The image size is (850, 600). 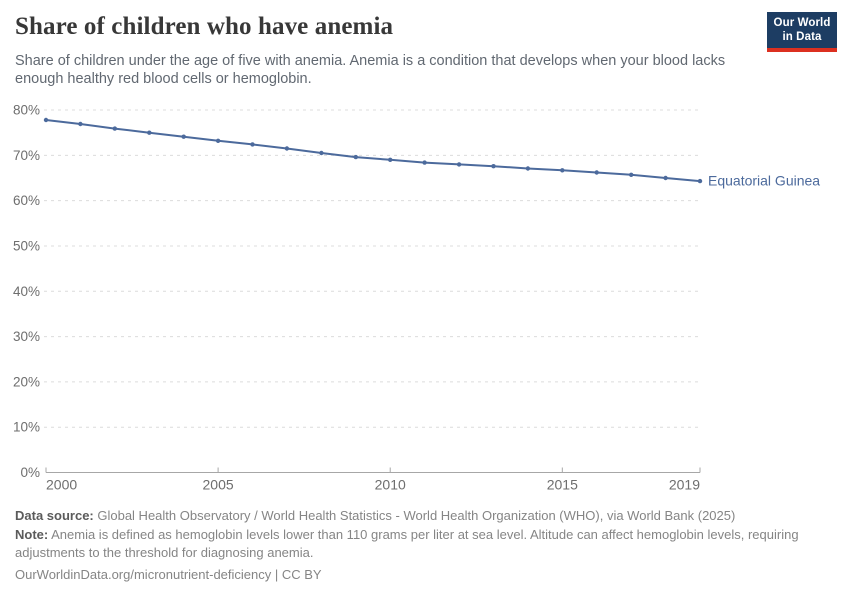 I want to click on x-axis-tick-label: 2015, so click(x=562, y=485).